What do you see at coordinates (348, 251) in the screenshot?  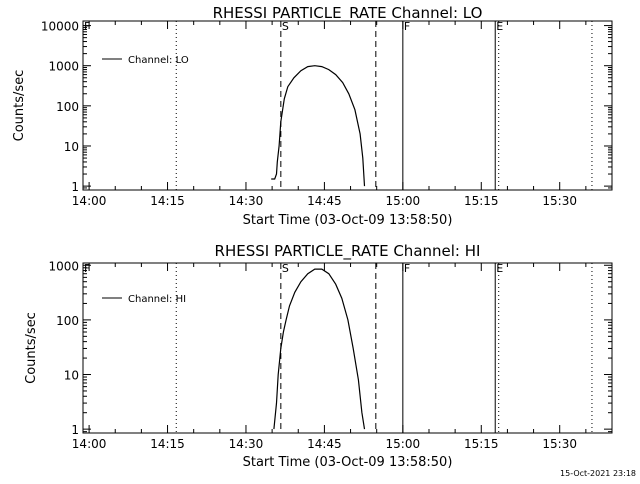 I see `chart-title: RHESSI PARTICLE_RATE Channel: HI` at bounding box center [348, 251].